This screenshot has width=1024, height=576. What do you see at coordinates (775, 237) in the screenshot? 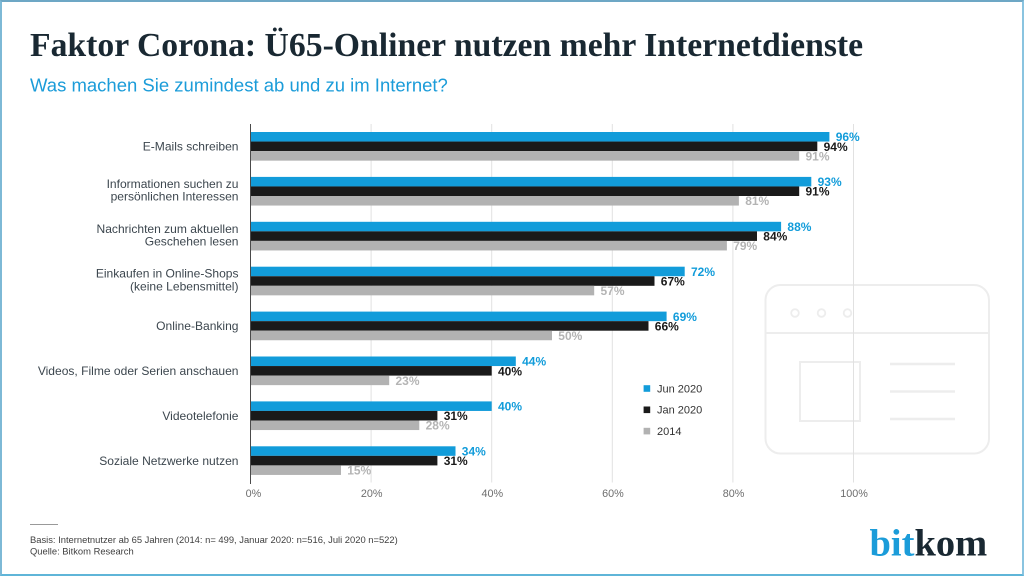
I see `svg-text: 84%` at bounding box center [775, 237].